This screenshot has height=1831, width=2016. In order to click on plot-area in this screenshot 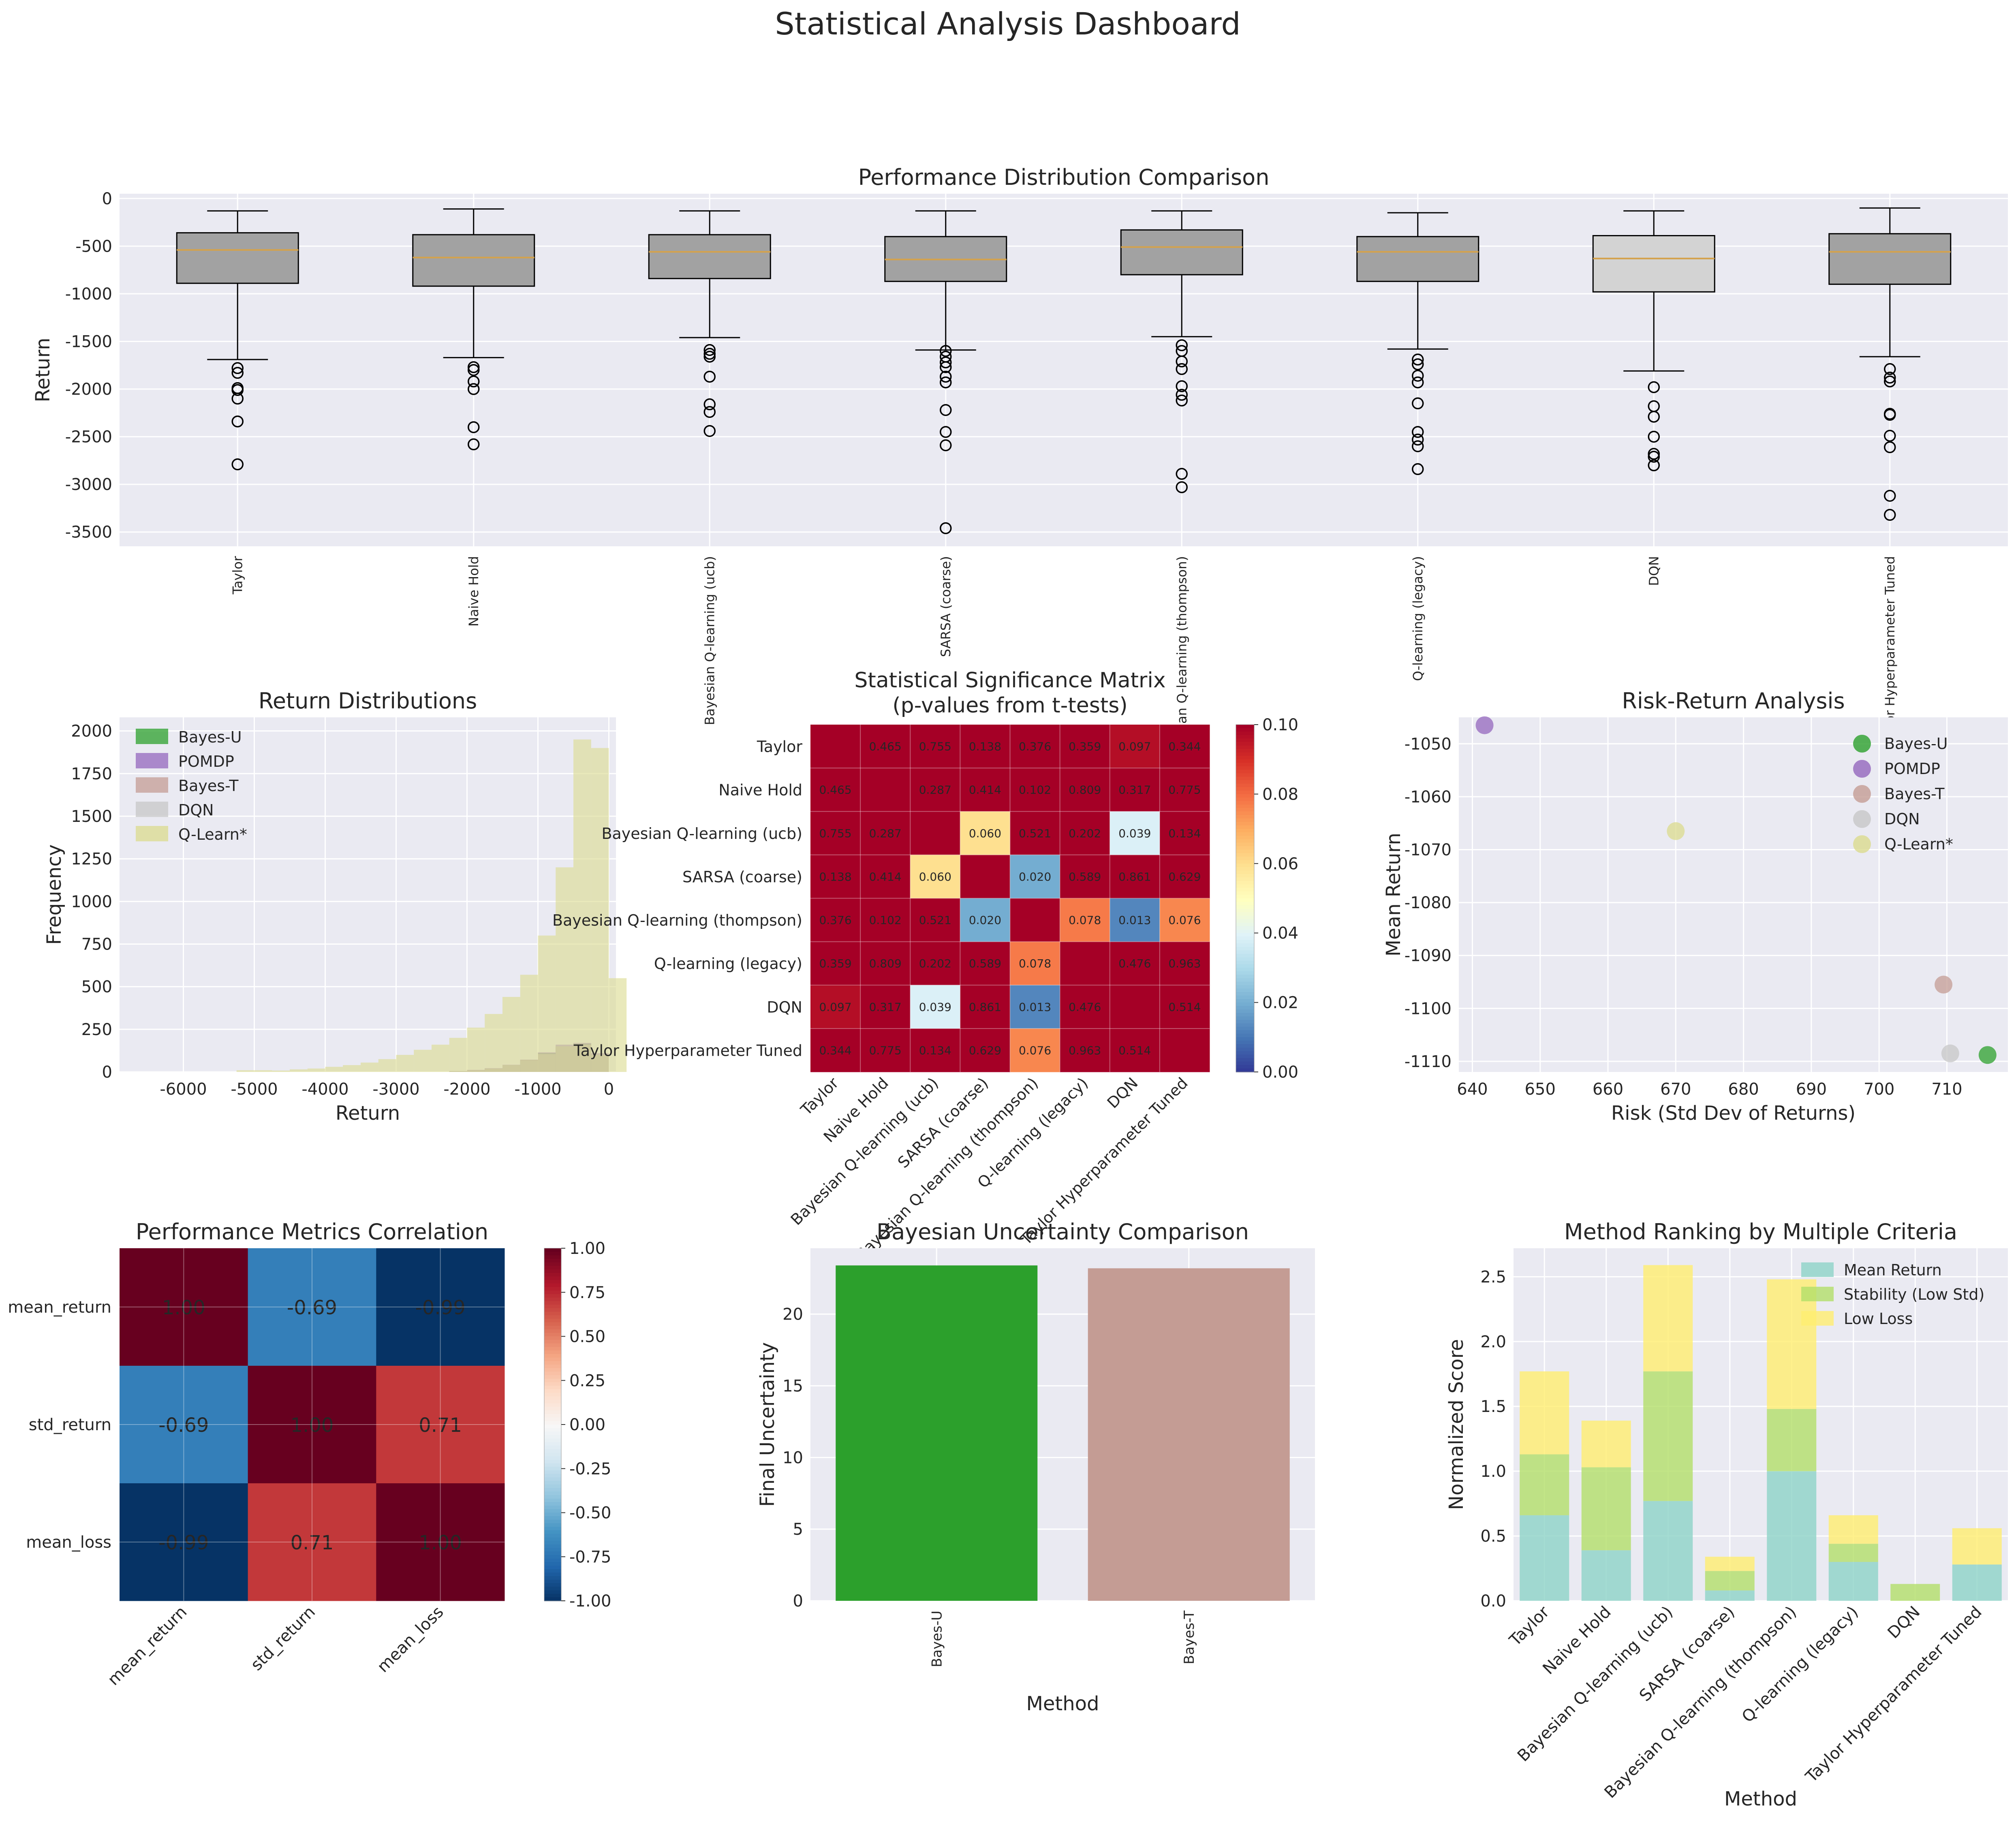, I will do `click(1733, 894)`.